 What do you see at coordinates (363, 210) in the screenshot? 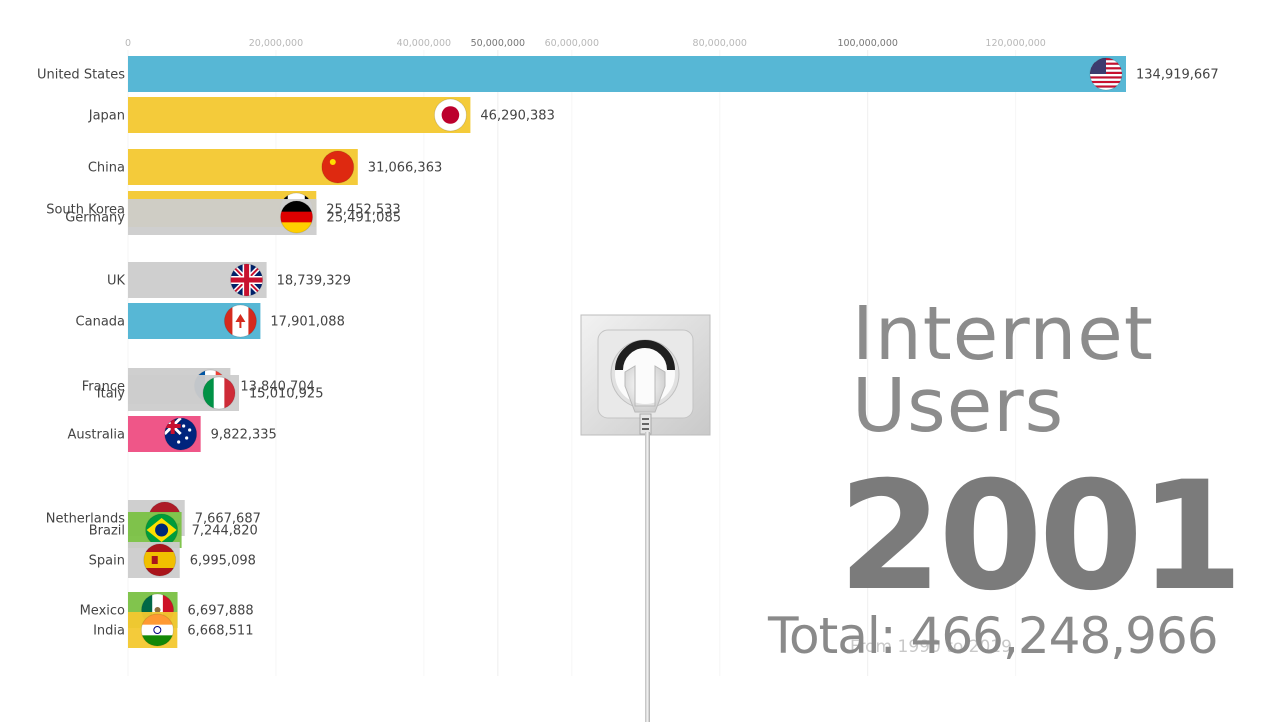
I see `value-label: 25,452,533` at bounding box center [363, 210].